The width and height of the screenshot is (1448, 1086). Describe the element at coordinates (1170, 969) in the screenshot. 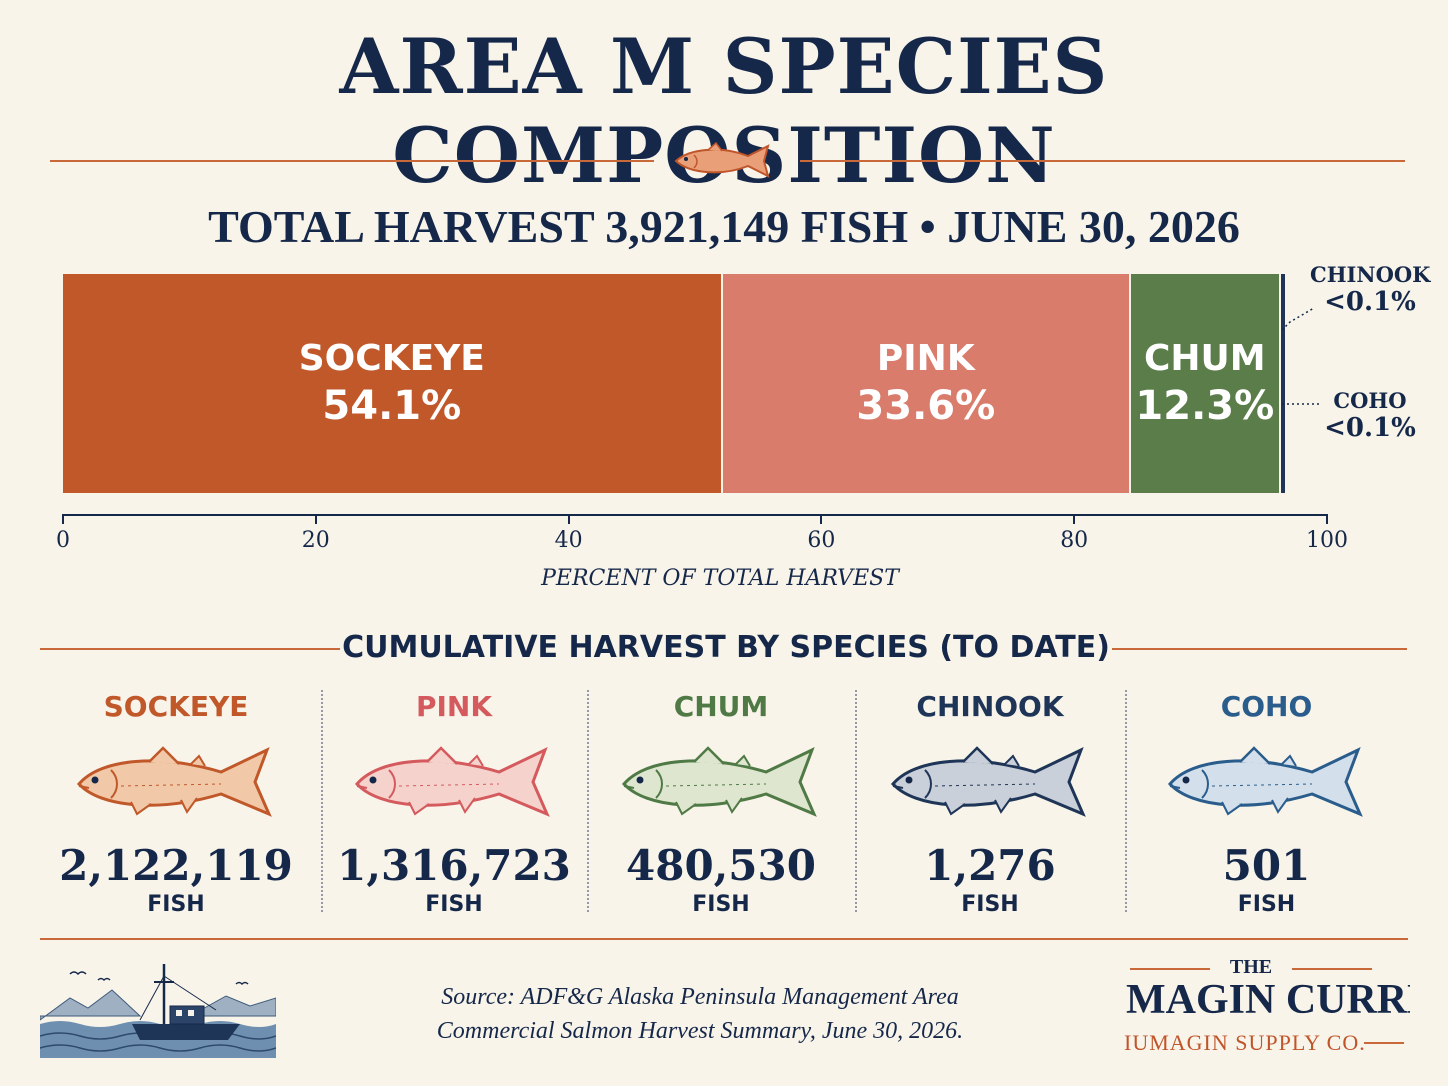

I see `brand-rule-left` at that location.